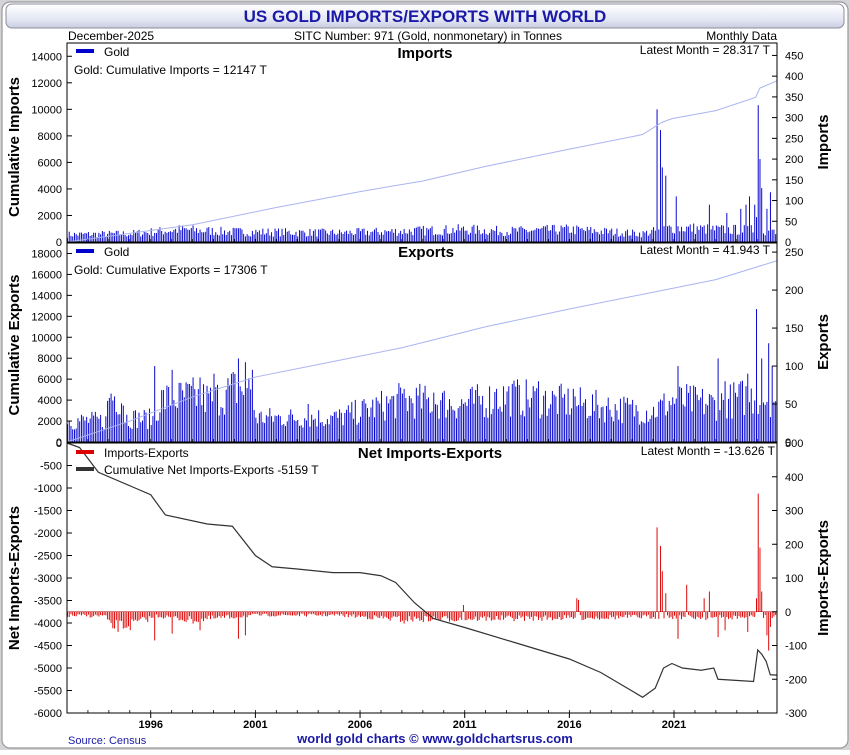 Image resolution: width=850 pixels, height=755 pixels. Describe the element at coordinates (741, 36) in the screenshot. I see `header-frequency: Monthly Data` at that location.